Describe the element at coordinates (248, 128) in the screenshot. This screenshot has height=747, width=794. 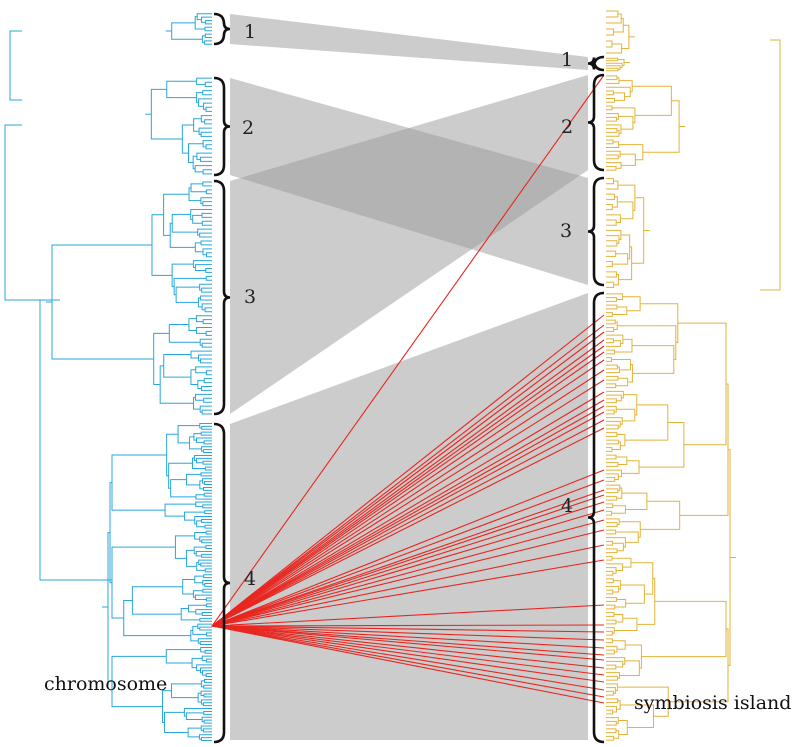
I see `left-clade-2-label: 2` at that location.